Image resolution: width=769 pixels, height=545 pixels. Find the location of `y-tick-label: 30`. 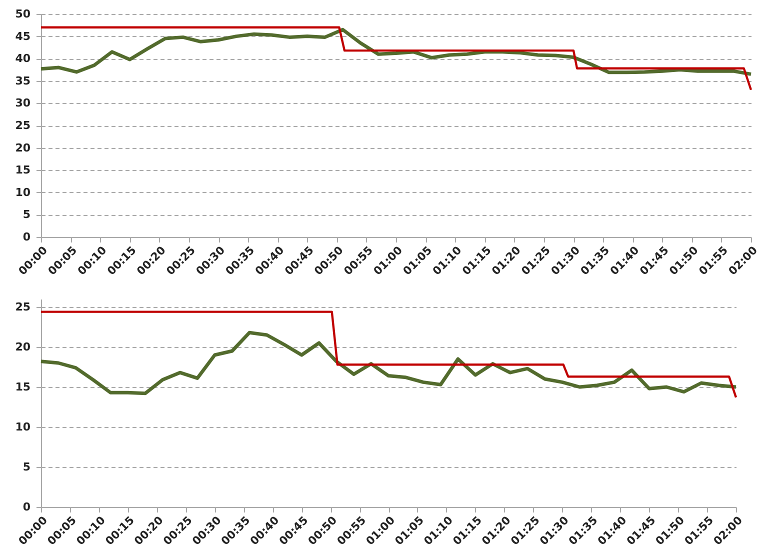

y-tick-label: 30 is located at coordinates (23, 103).